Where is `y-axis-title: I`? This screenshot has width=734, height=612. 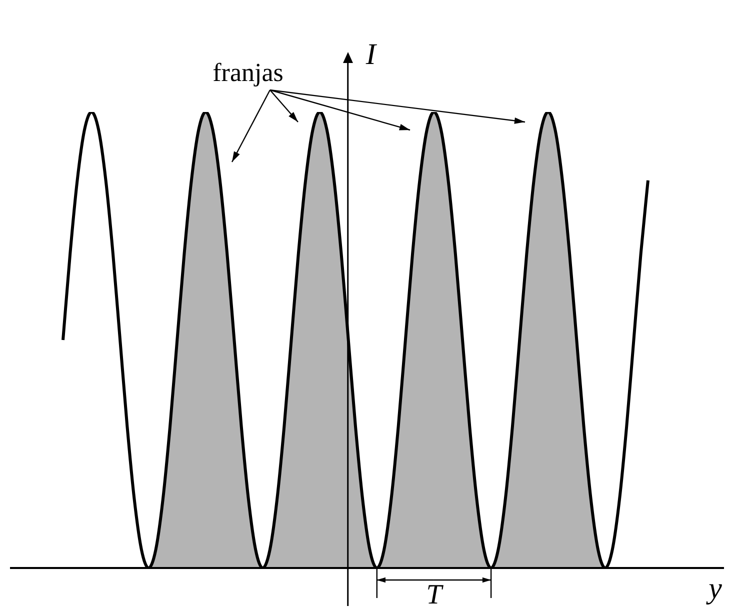 y-axis-title: I is located at coordinates (371, 54).